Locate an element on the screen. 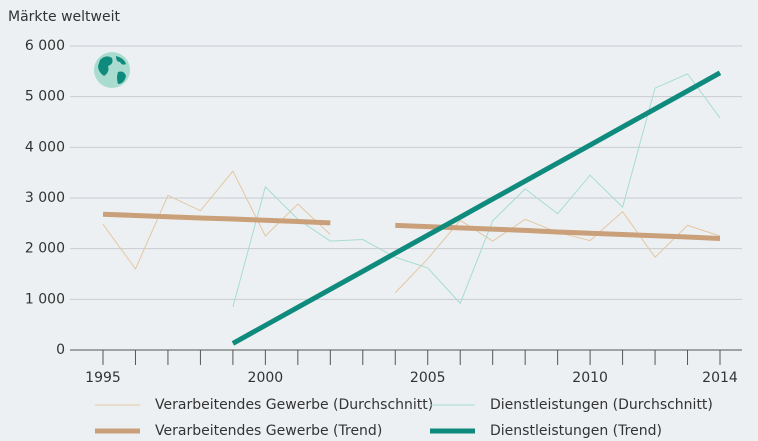  y-tick-label: 5 000 is located at coordinates (45, 97).